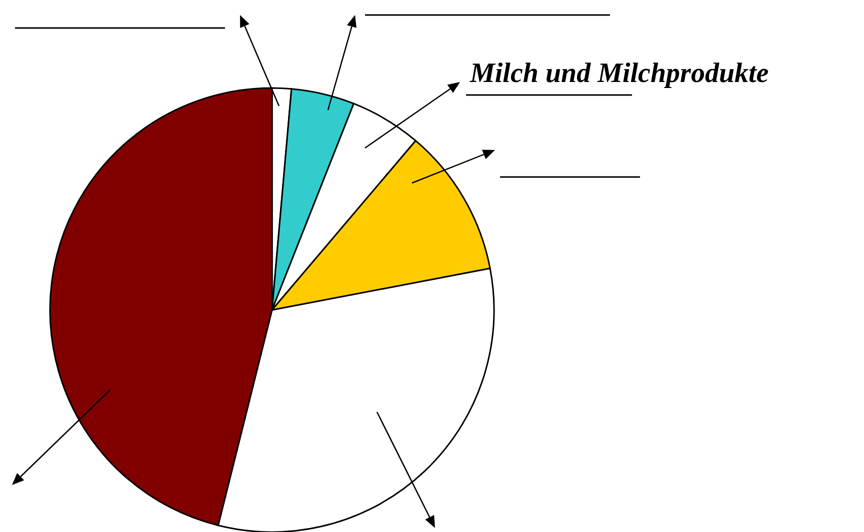 The height and width of the screenshot is (532, 864). I want to click on legend-label: Milch und Milchprodukte, so click(619, 73).